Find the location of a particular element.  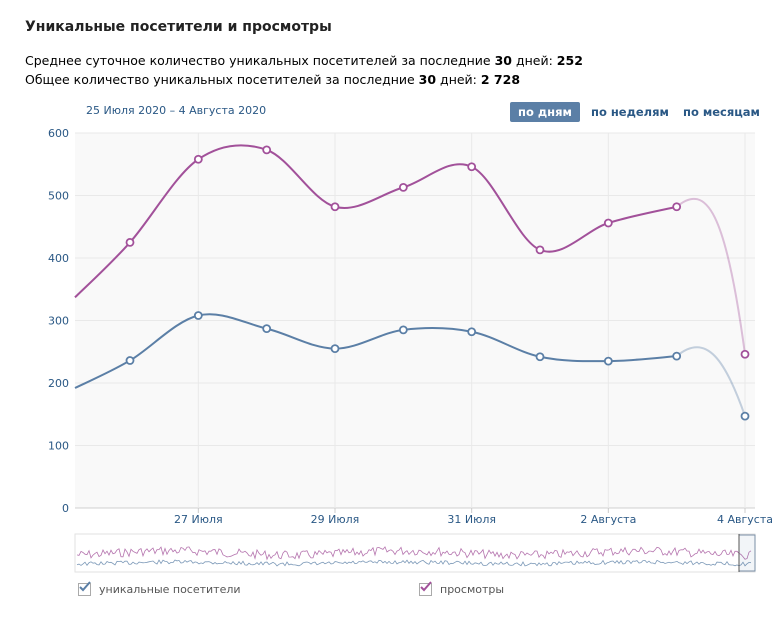

y-tick-label: 100 is located at coordinates (58, 446).